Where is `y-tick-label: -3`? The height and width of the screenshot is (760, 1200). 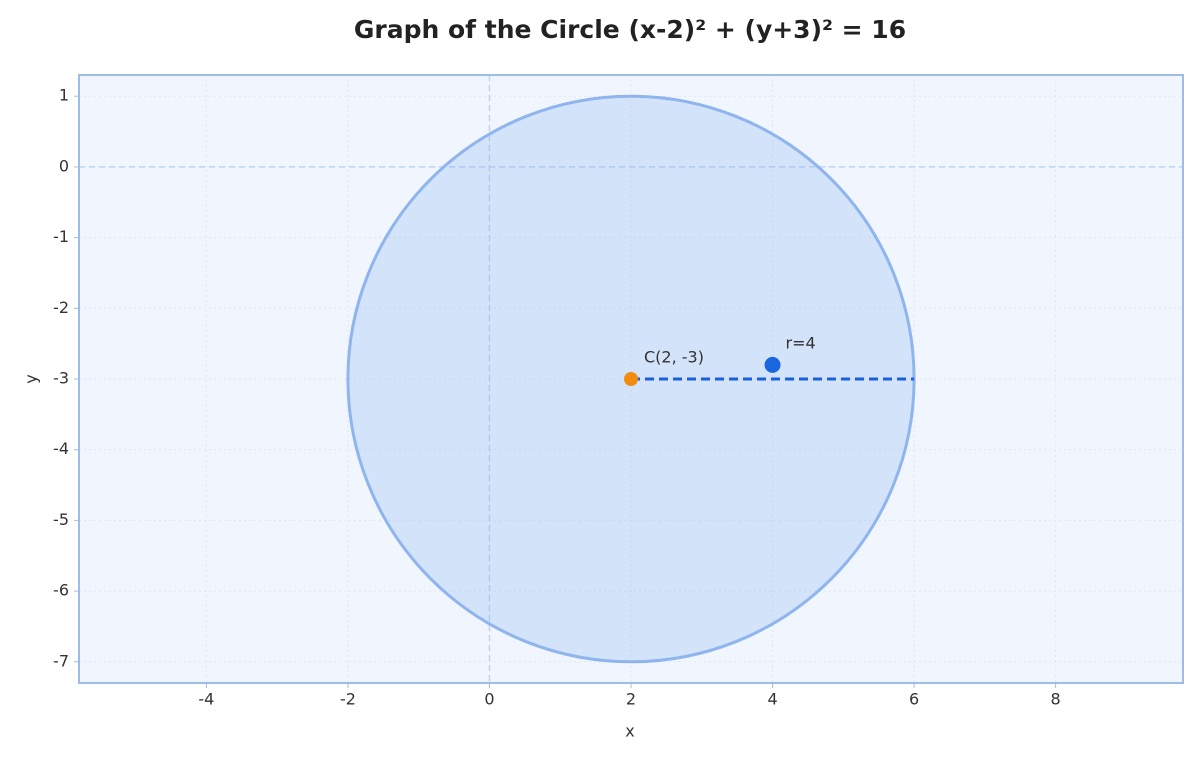
y-tick-label: -3 is located at coordinates (61, 378).